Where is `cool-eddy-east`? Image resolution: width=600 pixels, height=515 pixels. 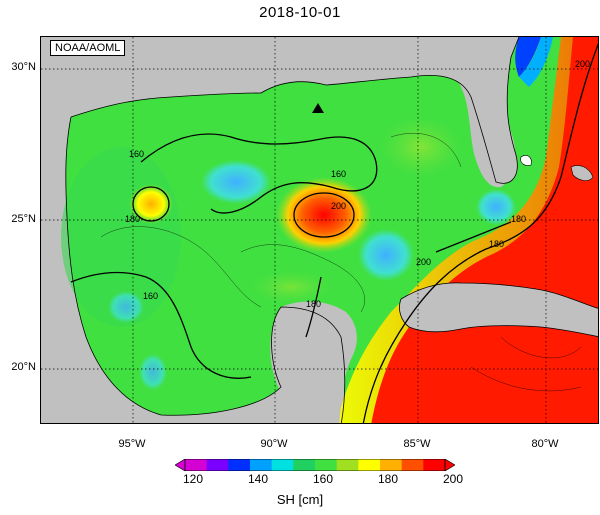 cool-eddy-east is located at coordinates (386, 255).